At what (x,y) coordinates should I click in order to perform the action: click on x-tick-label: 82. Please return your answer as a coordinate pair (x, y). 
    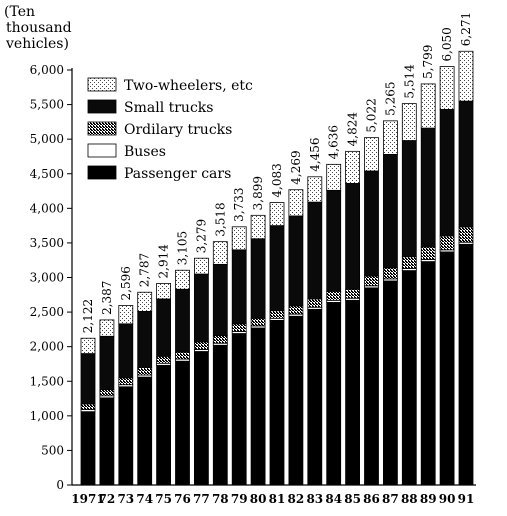
    Looking at the image, I should click on (296, 499).